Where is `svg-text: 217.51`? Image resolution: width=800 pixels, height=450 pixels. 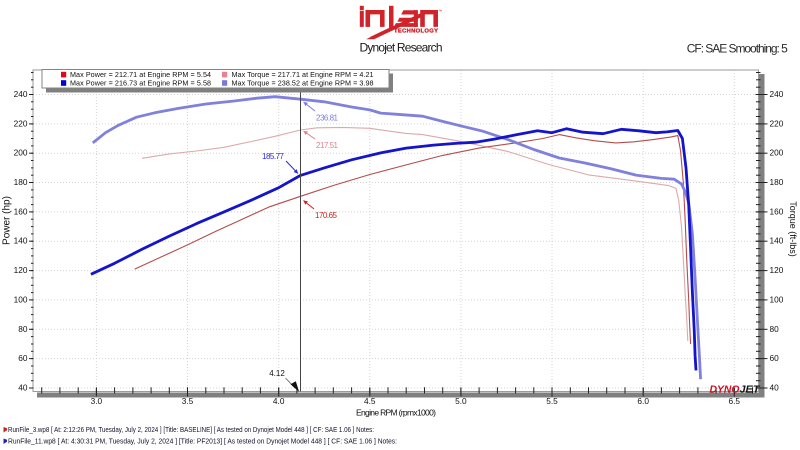 svg-text: 217.51 is located at coordinates (327, 145).